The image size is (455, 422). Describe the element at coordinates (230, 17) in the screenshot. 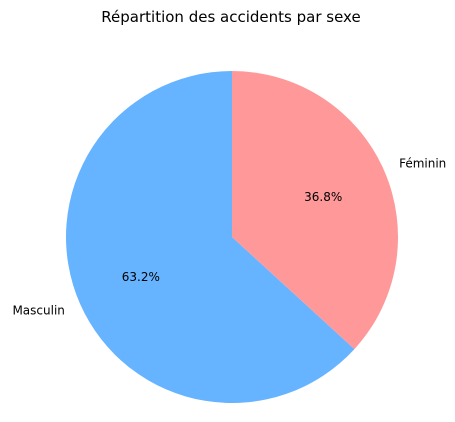

I see `chart-title: Répartition des accidents par sexe` at that location.